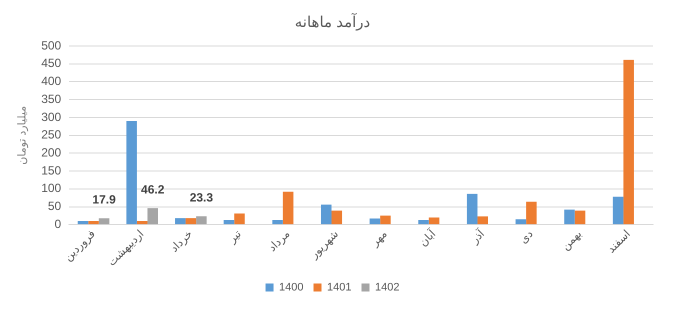 The width and height of the screenshot is (681, 311). What do you see at coordinates (51, 81) in the screenshot?
I see `y-tick-label: 400` at bounding box center [51, 81].